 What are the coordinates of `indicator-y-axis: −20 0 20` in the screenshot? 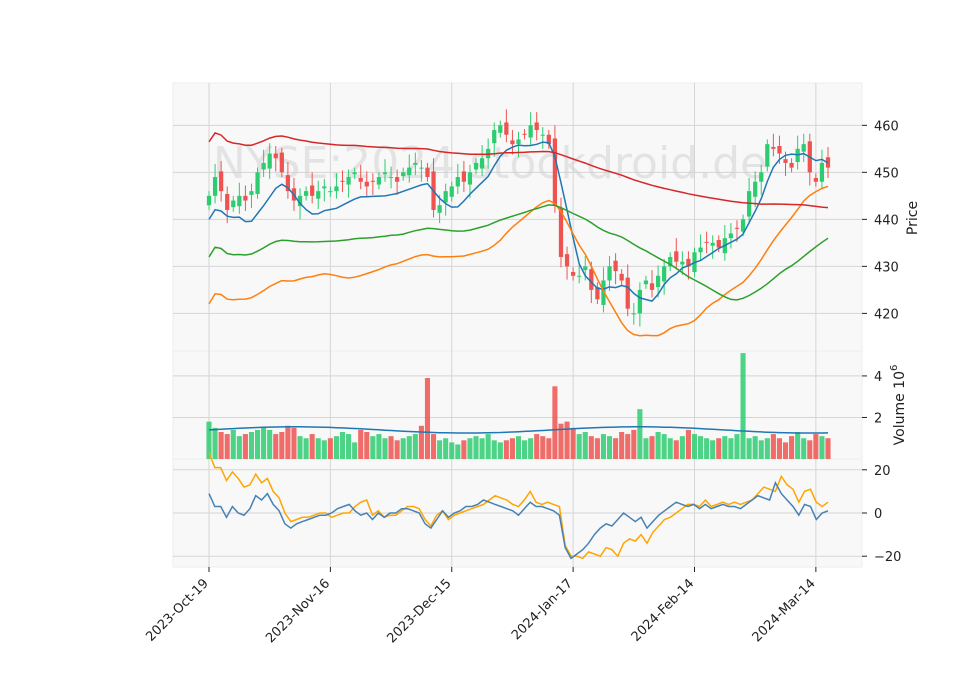 It's located at (881, 514).